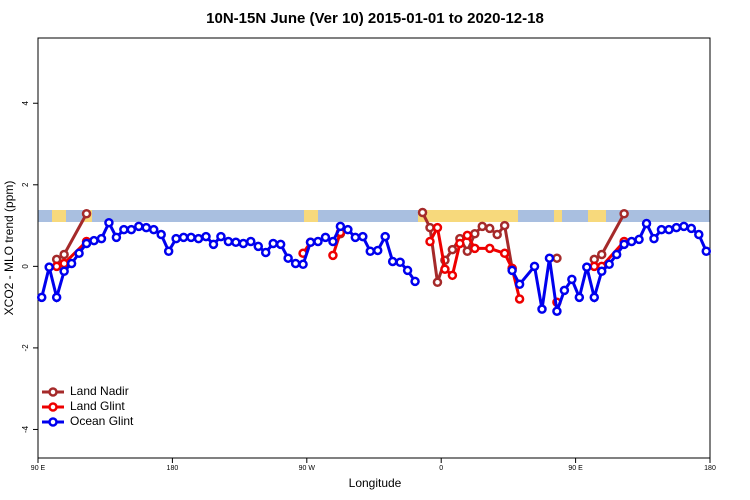 The width and height of the screenshot is (750, 500). I want to click on ocean-band, so click(374, 216).